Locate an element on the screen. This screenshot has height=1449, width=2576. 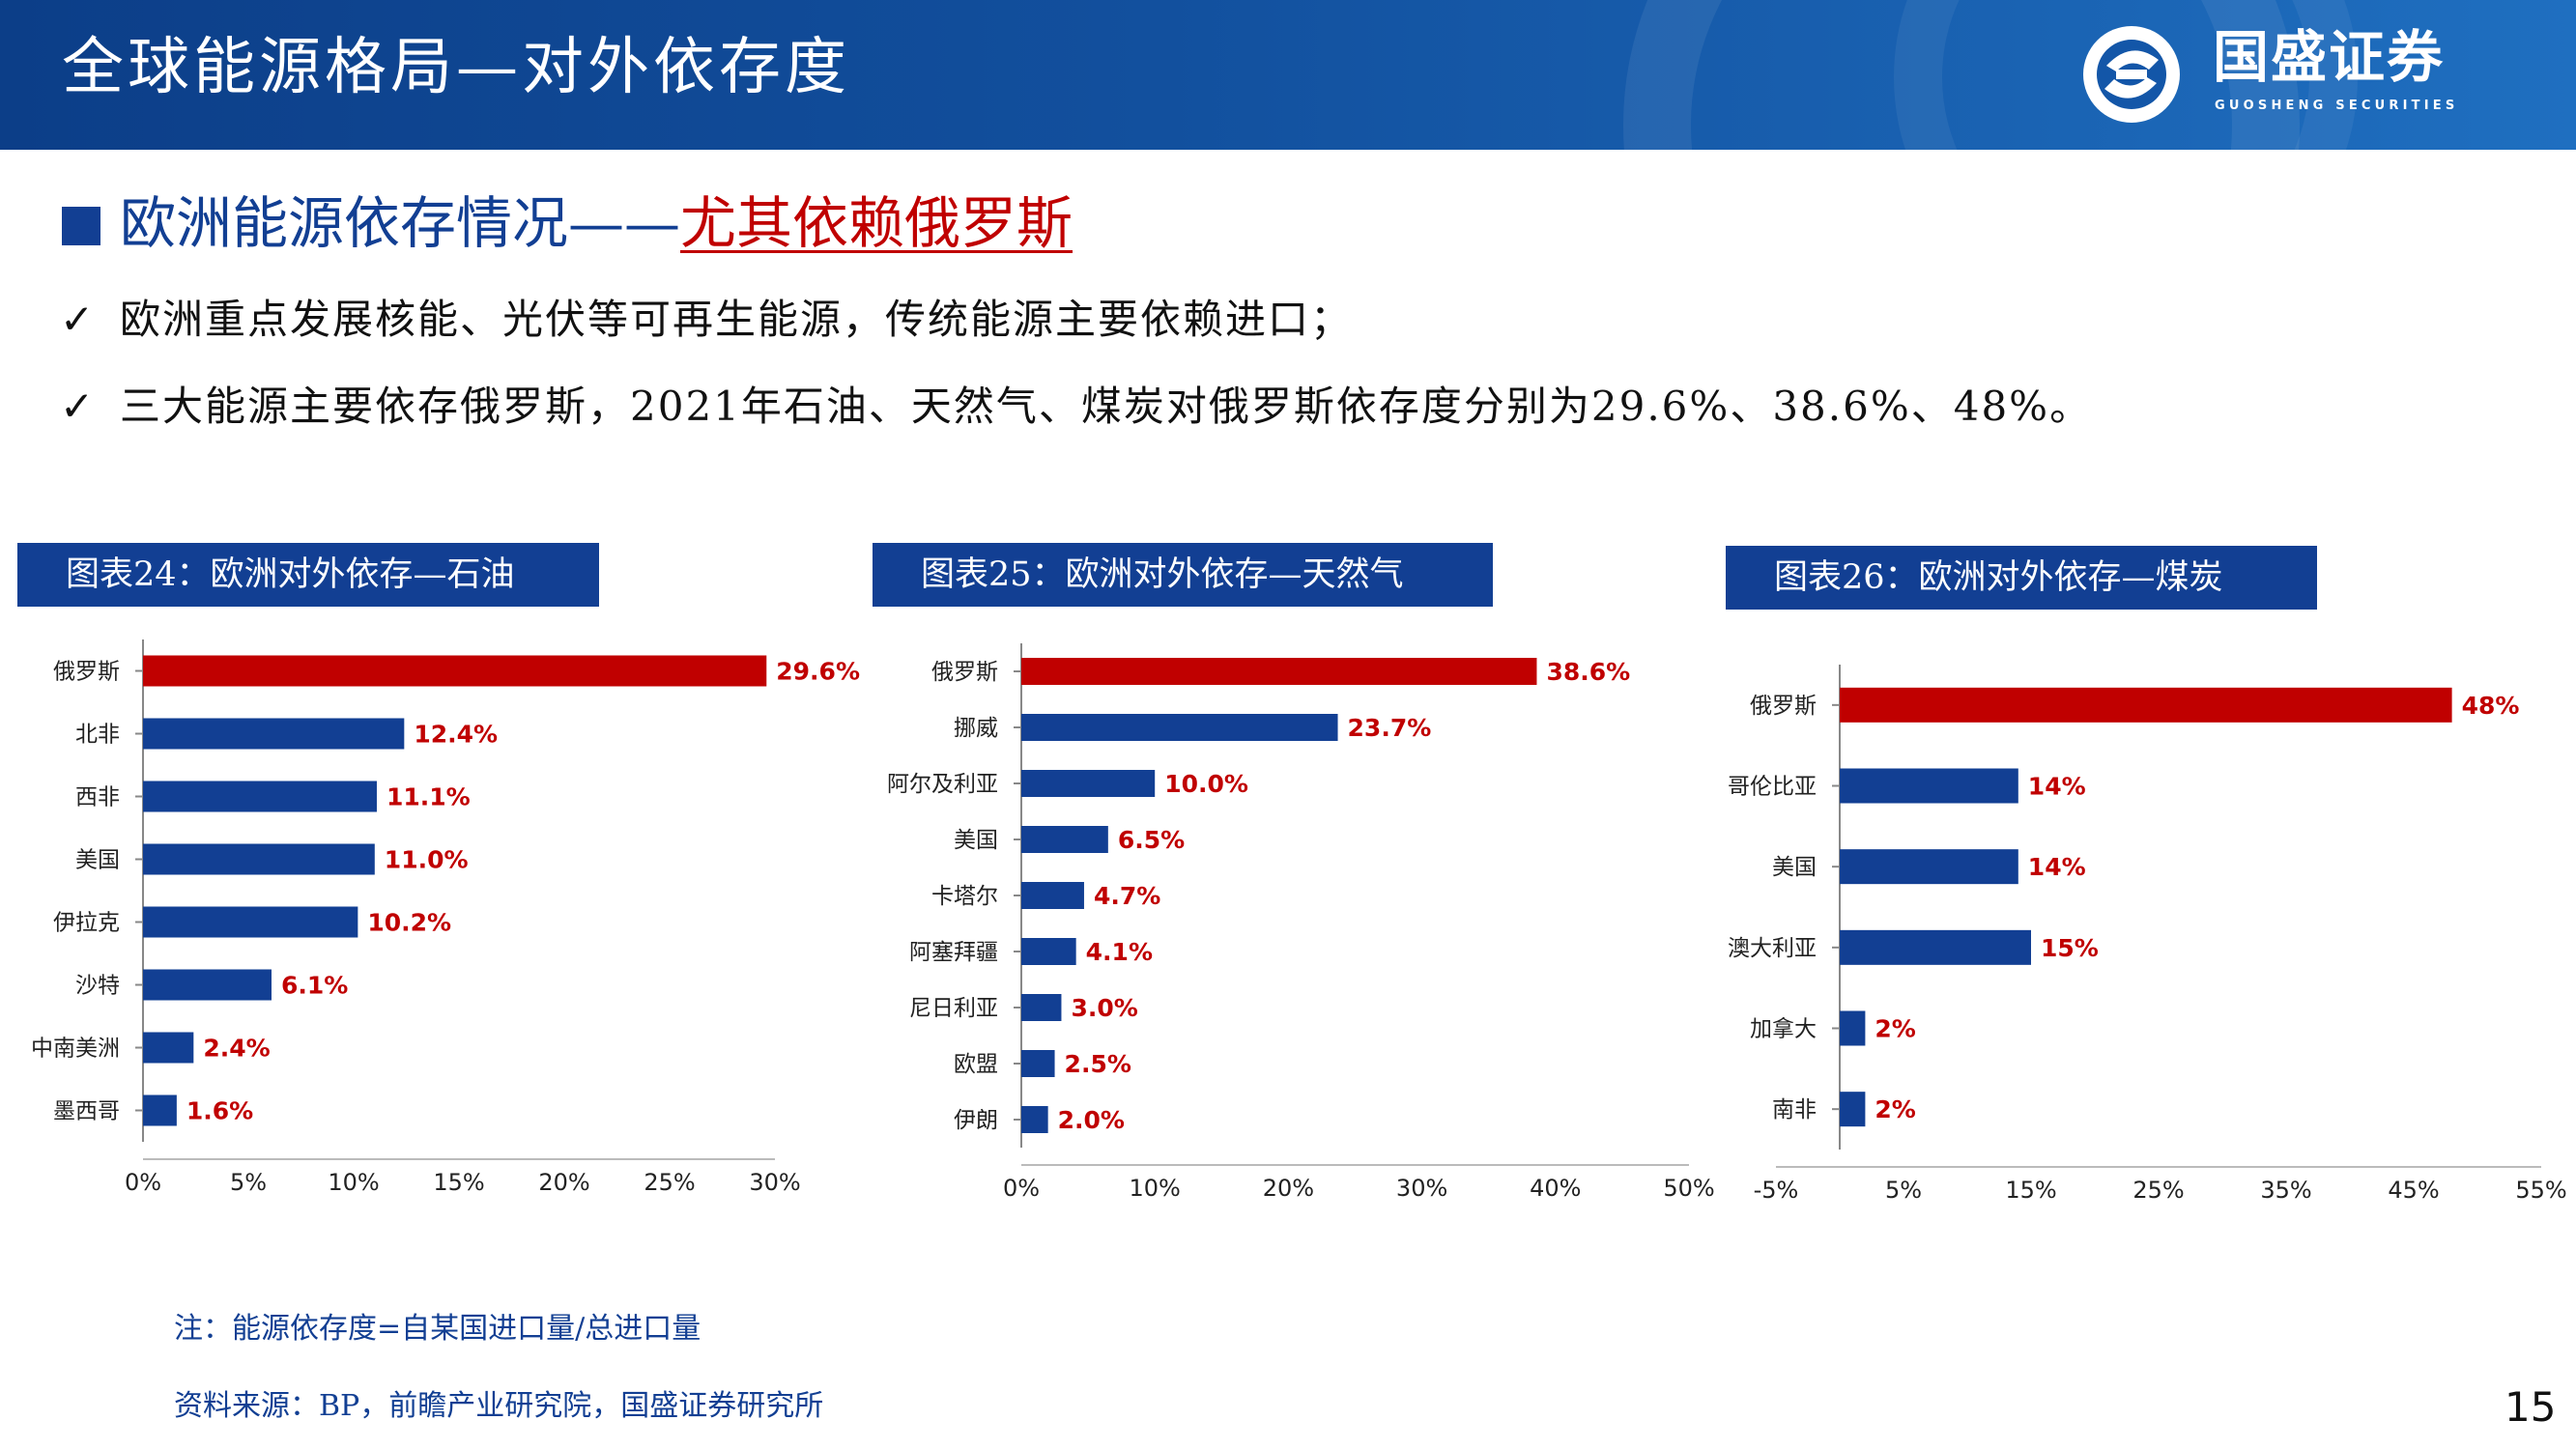
section-bullet is located at coordinates (81, 226).